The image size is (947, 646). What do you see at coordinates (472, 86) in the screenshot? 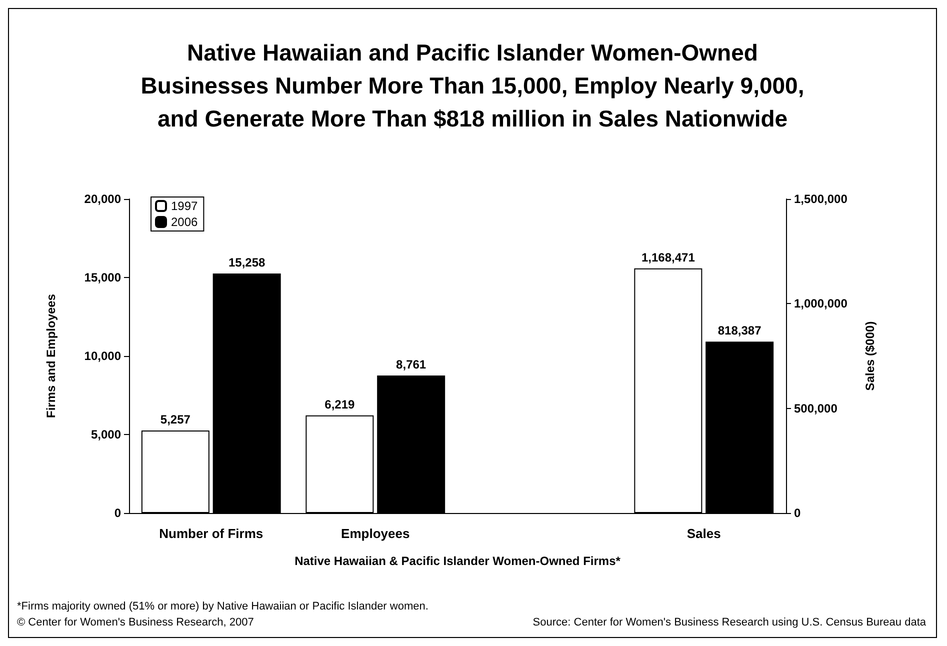
I see `chart-title: Native Hawaiian and Pacific Islander Women-Owned Businesses Number More Than 15,000, Employ Nearly 9,000, and Generate More Than $818 million in Sales Nationwide` at bounding box center [472, 86].